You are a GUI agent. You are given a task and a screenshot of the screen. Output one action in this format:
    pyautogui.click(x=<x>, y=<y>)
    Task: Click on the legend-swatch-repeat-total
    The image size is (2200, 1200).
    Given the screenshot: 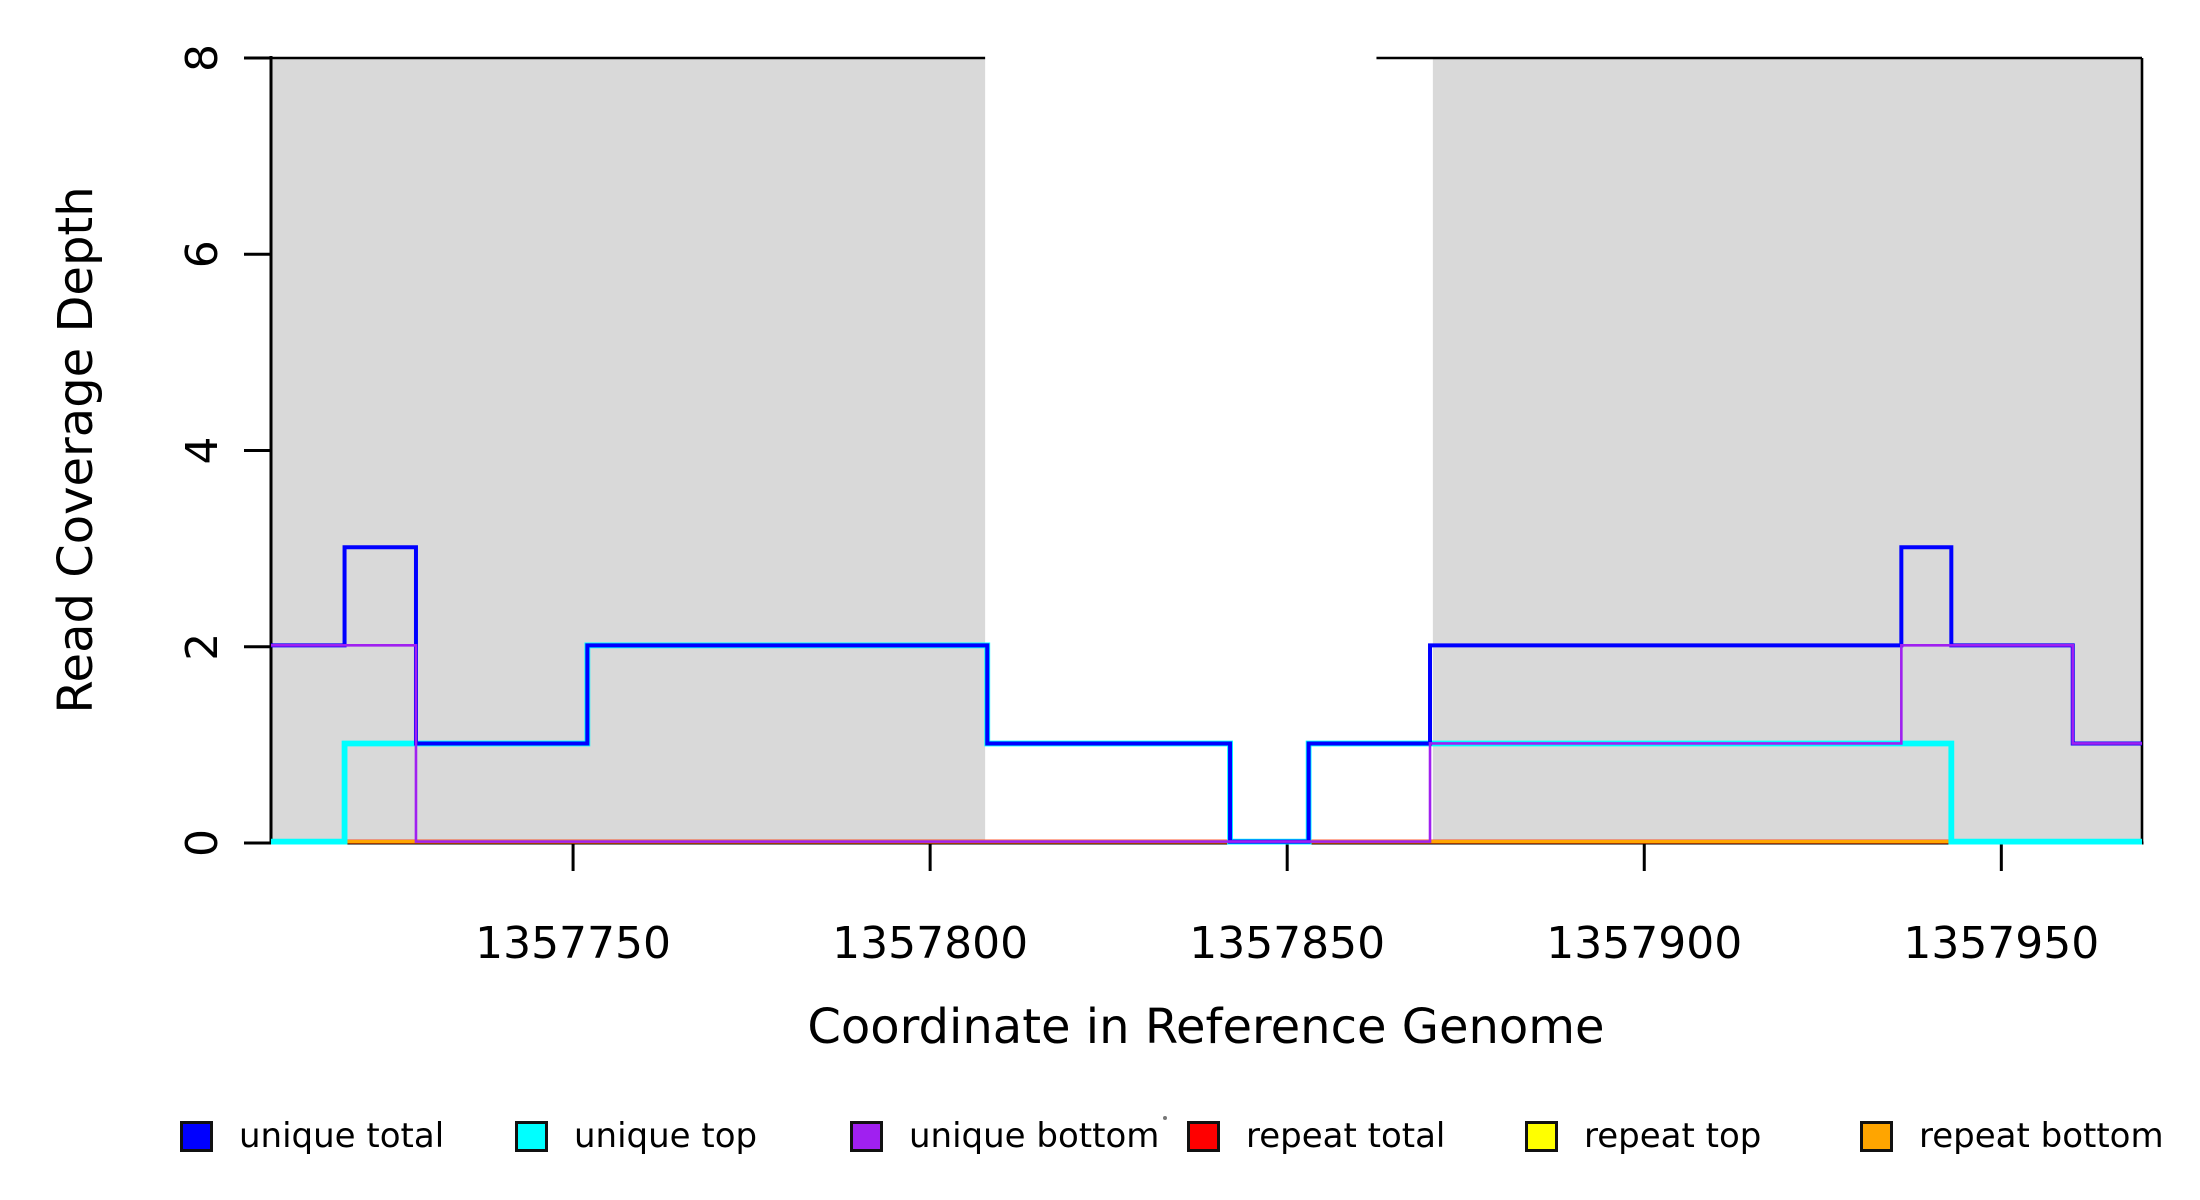 What is the action you would take?
    pyautogui.click(x=1203, y=1136)
    